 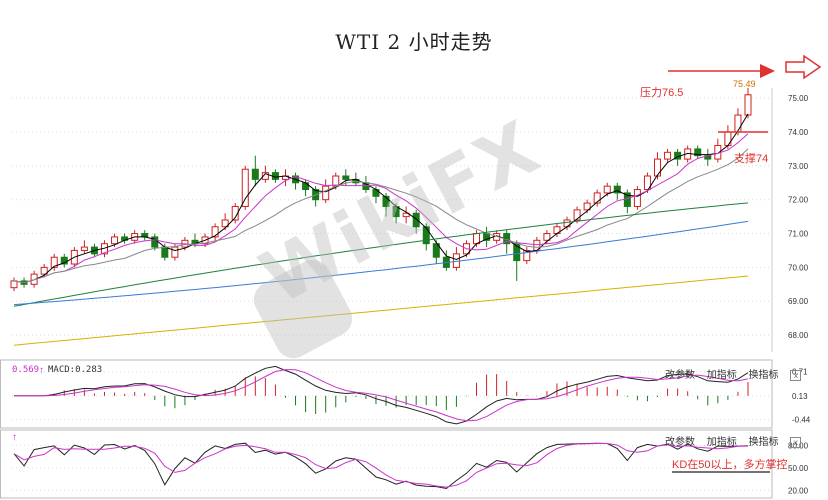 I want to click on macd-tick-label: -0.44, so click(x=801, y=420).